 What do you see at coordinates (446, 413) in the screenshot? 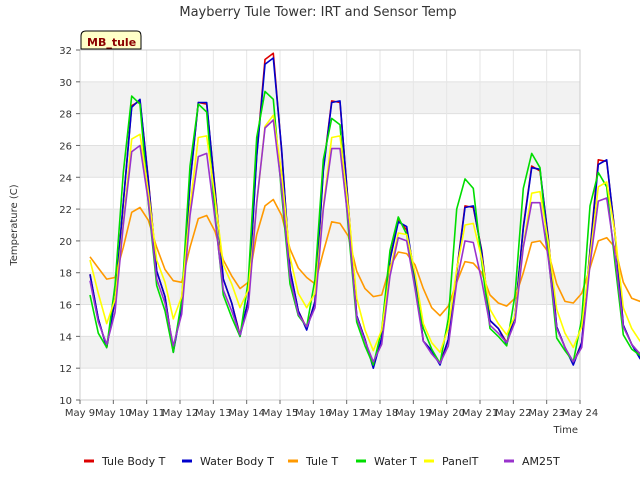
I see `x-tick-label: May 20` at bounding box center [446, 413].